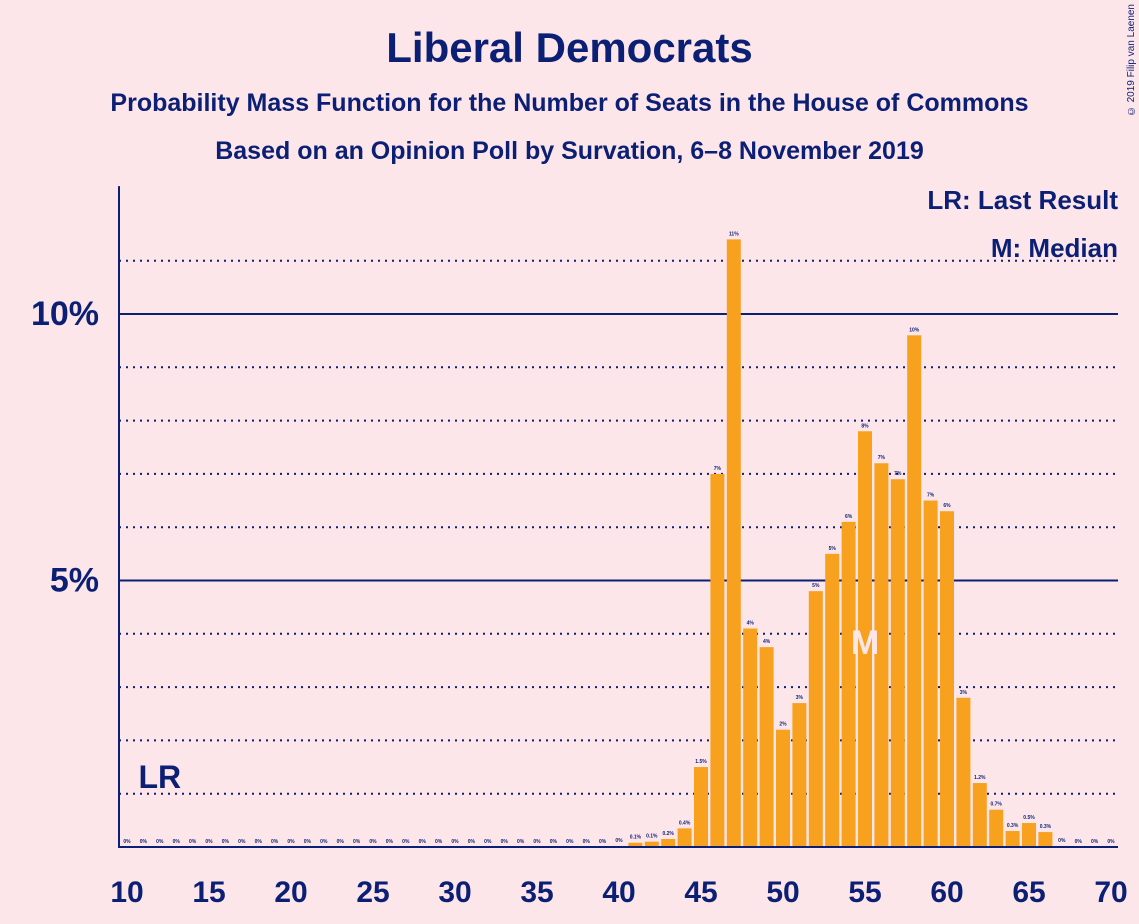  What do you see at coordinates (800, 698) in the screenshot?
I see `data-label-seat-51: 3%` at bounding box center [800, 698].